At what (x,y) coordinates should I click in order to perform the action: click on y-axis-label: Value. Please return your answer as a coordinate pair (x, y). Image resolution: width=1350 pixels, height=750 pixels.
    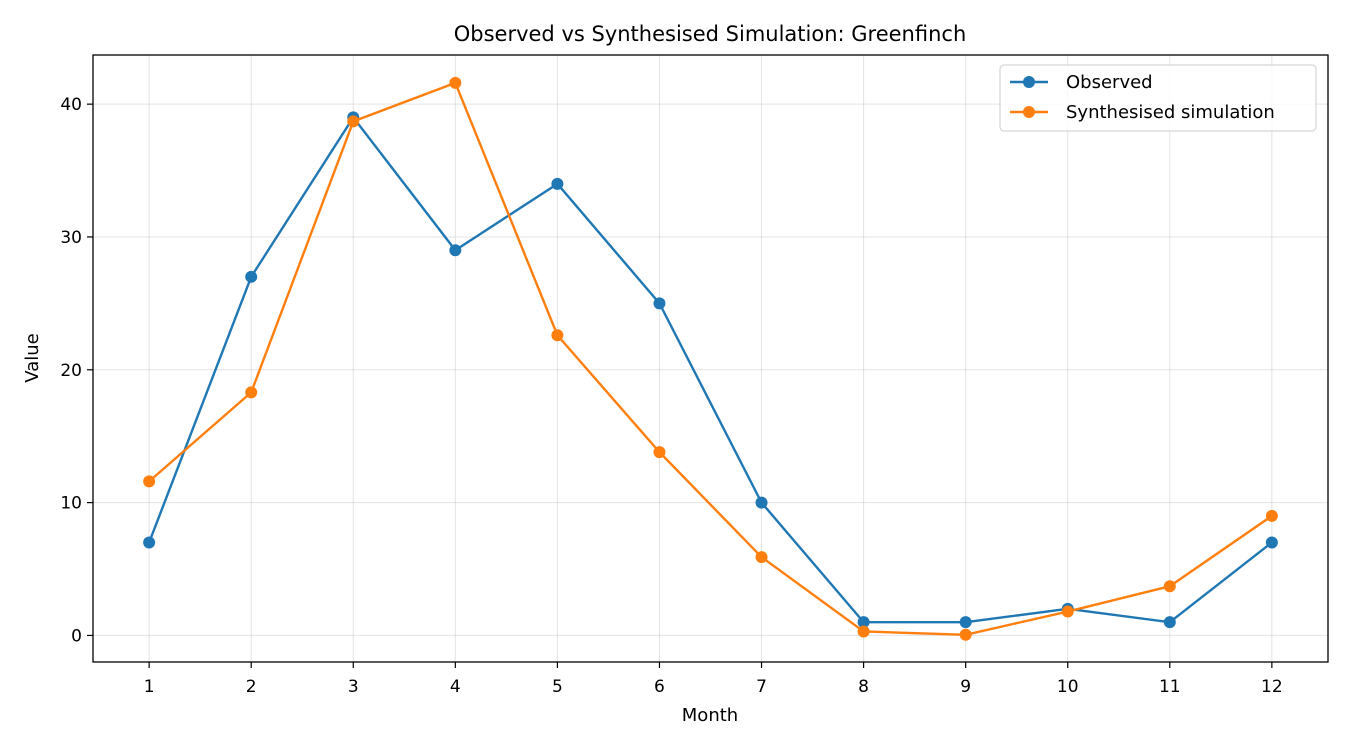
    Looking at the image, I should click on (32, 357).